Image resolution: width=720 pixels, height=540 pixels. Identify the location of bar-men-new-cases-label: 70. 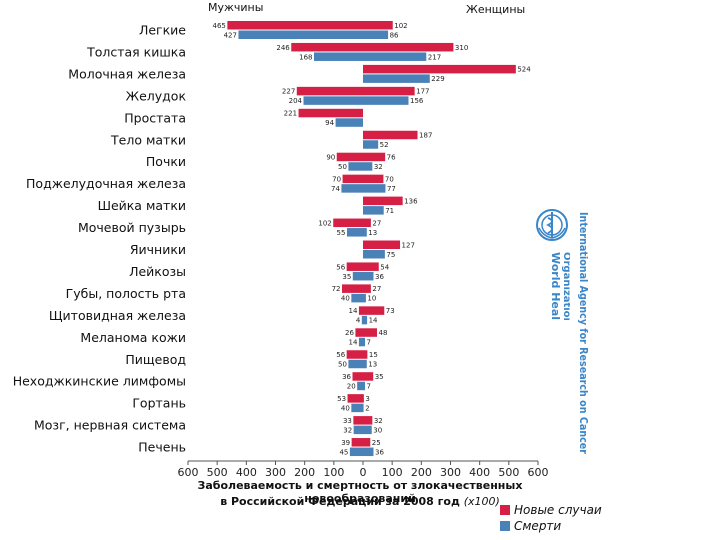
(336, 179).